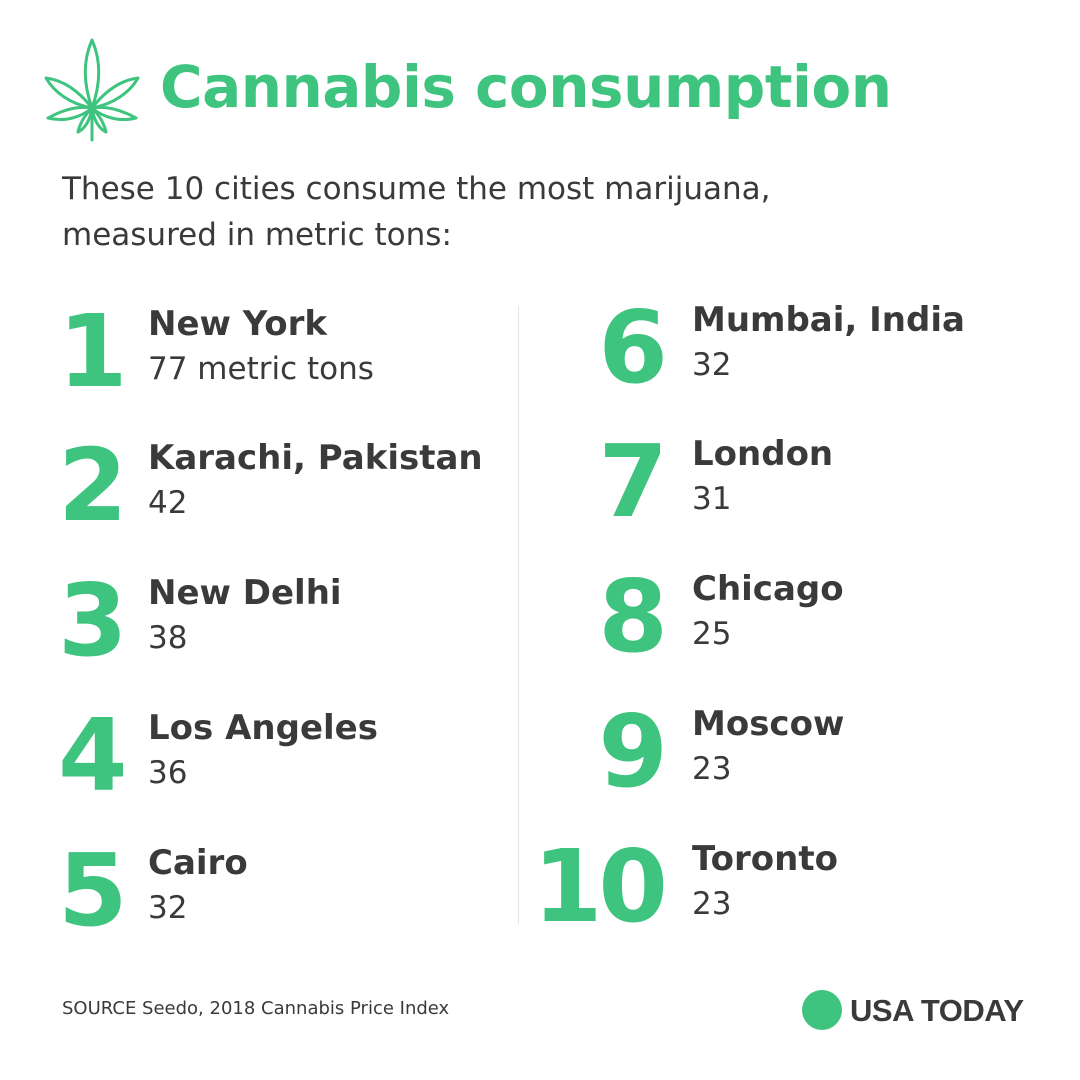  What do you see at coordinates (633, 616) in the screenshot?
I see `rank-number: 8` at bounding box center [633, 616].